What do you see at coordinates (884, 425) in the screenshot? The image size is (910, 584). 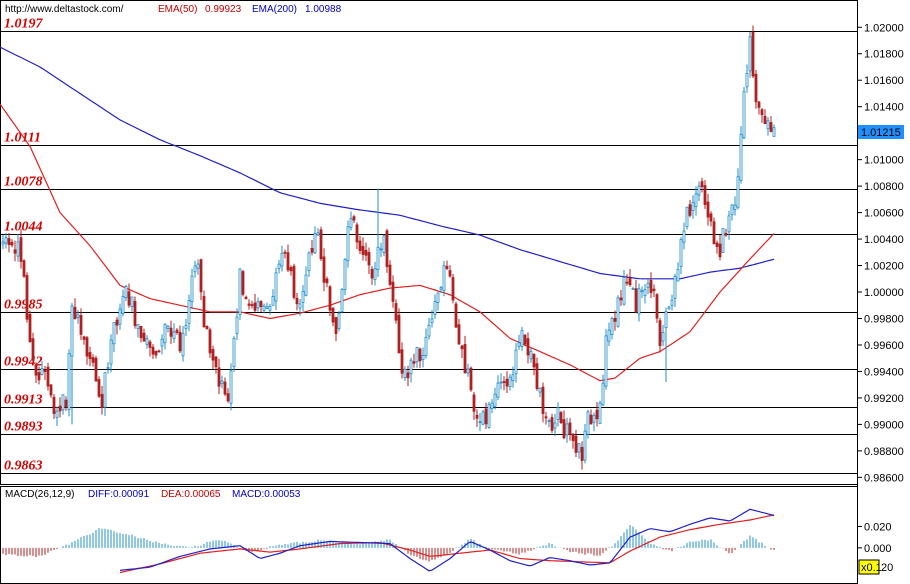 I see `price-tick-label: 0.99000` at bounding box center [884, 425].